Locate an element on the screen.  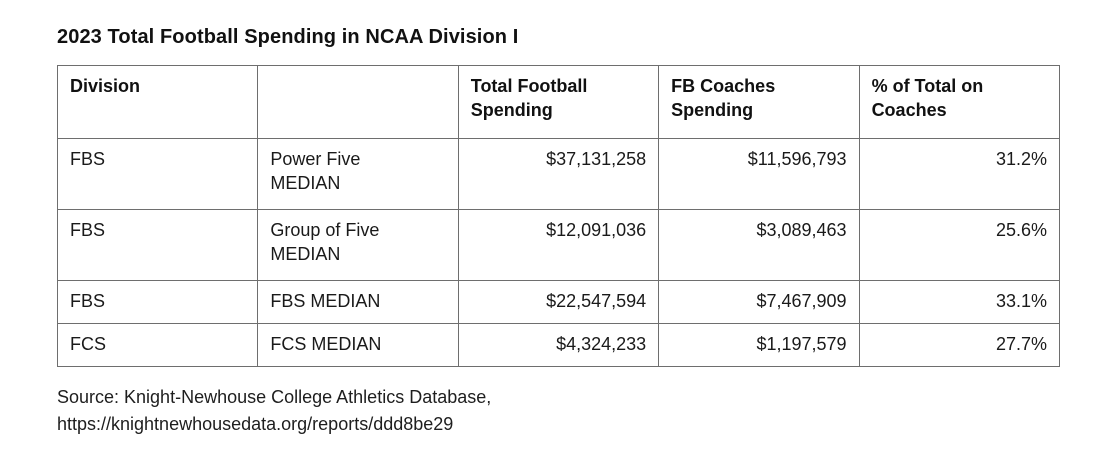
cell-total-football-spending: $22,547,594 is located at coordinates (558, 302).